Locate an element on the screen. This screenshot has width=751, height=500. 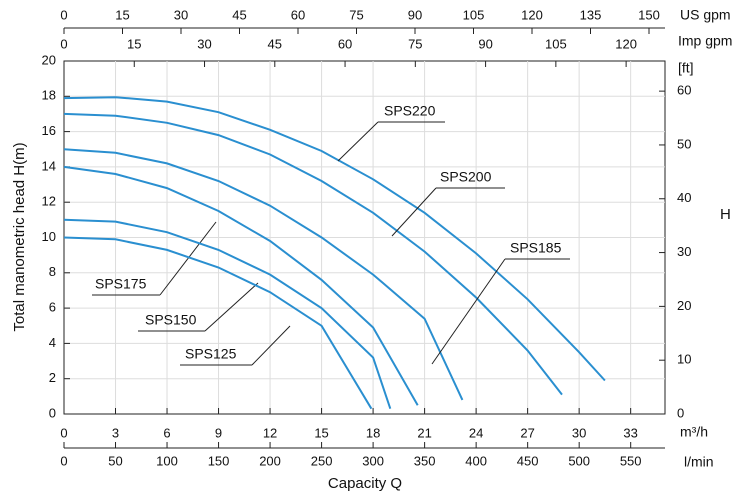
x-axis-label: Capacity Q is located at coordinates (365, 483).